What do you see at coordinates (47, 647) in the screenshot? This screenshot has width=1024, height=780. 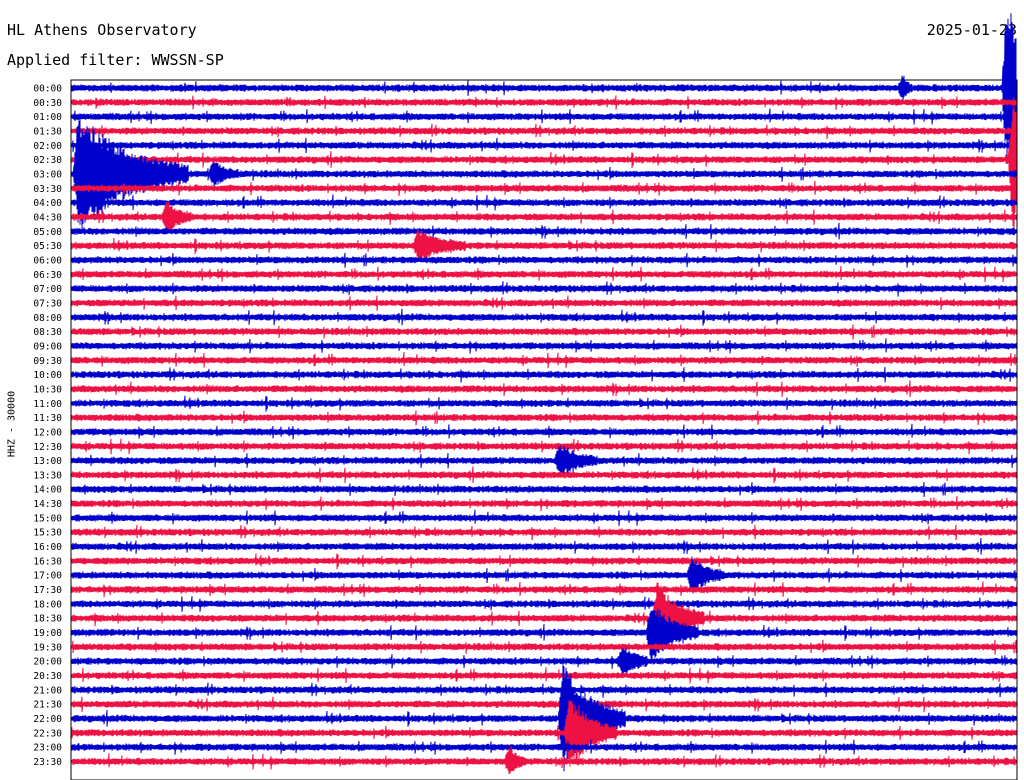 I see `row-tick-label: 19:30` at bounding box center [47, 647].